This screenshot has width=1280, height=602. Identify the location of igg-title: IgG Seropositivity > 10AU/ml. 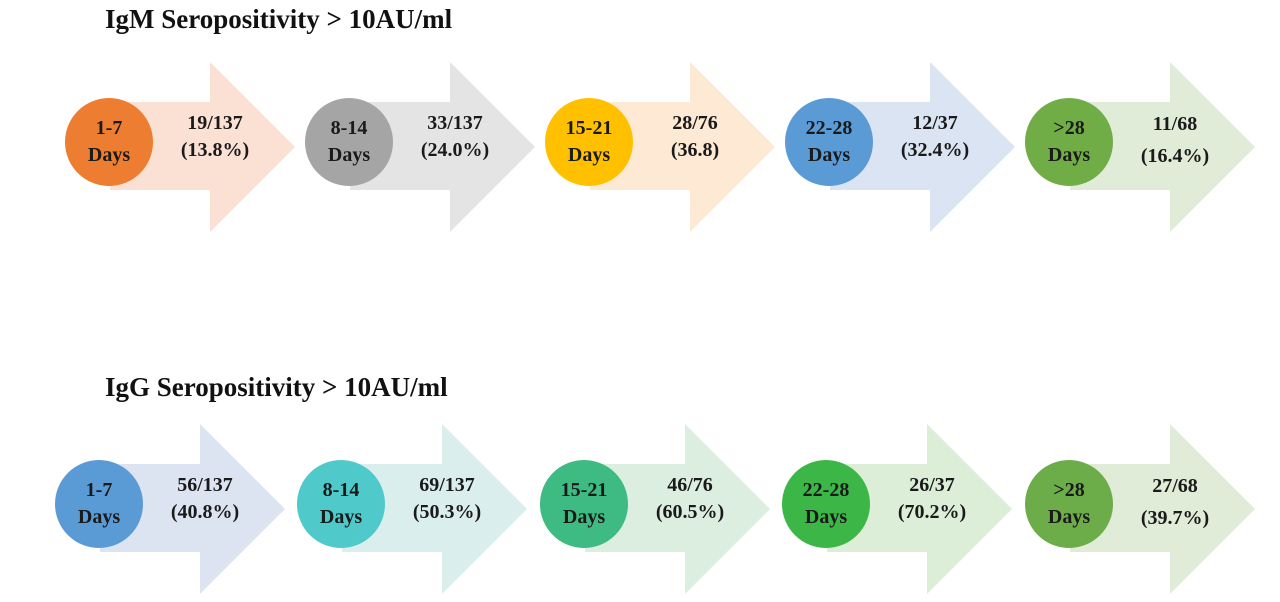
(276, 387).